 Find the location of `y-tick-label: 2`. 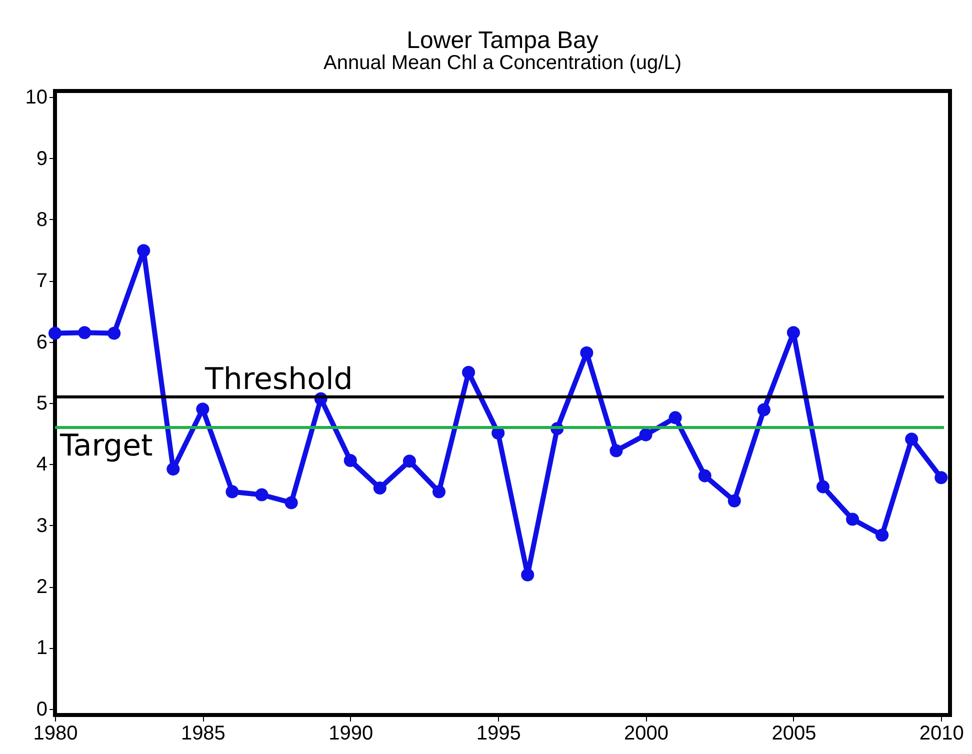

y-tick-label: 2 is located at coordinates (42, 587).